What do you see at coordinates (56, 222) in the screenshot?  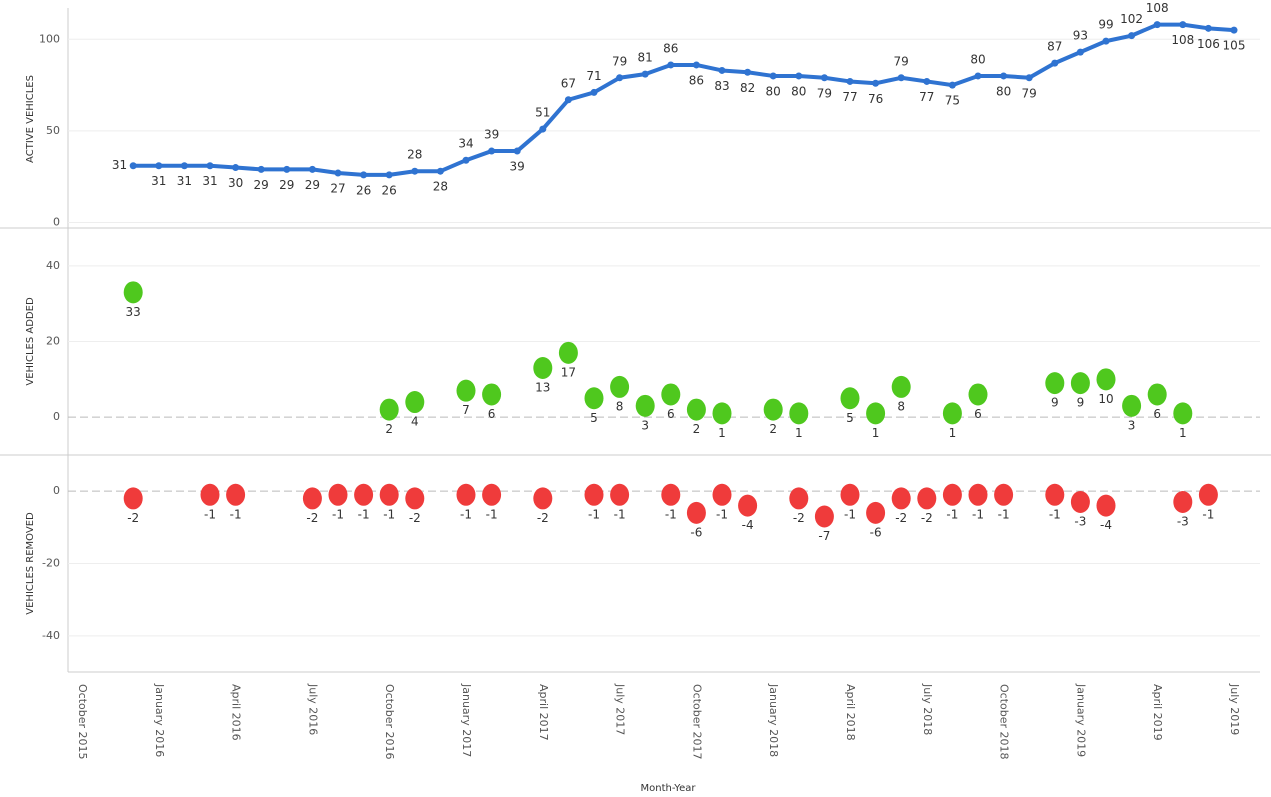 I see `y-tick-label: 0` at bounding box center [56, 222].